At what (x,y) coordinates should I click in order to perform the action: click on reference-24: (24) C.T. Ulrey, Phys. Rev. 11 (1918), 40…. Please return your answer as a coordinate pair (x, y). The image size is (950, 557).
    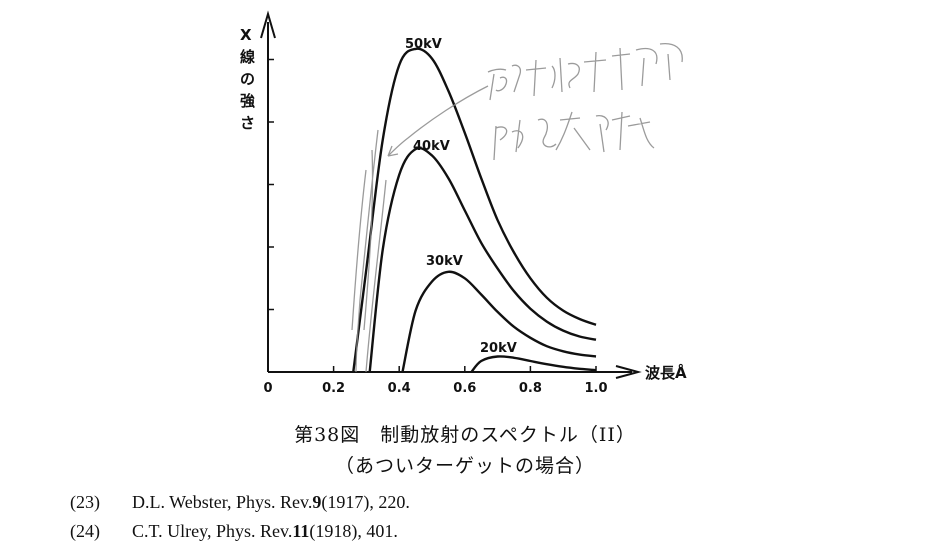
    Looking at the image, I should click on (234, 531).